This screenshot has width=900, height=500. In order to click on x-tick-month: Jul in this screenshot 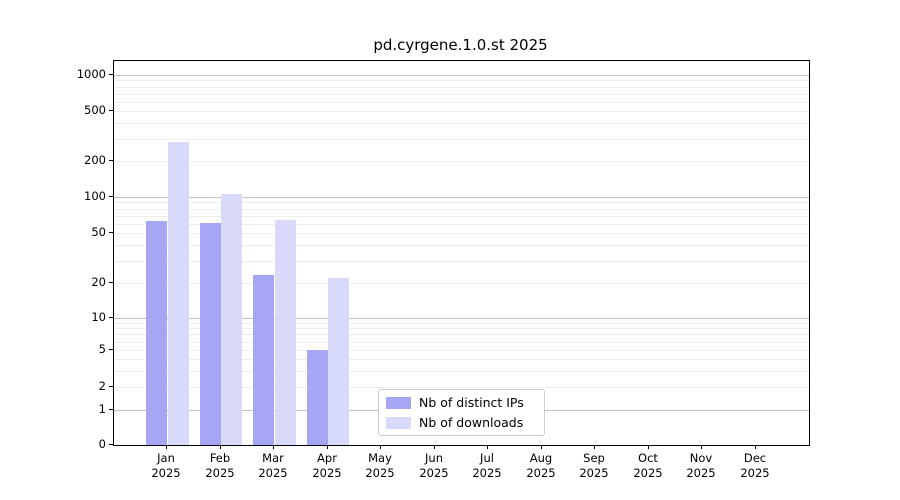, I will do `click(487, 458)`.